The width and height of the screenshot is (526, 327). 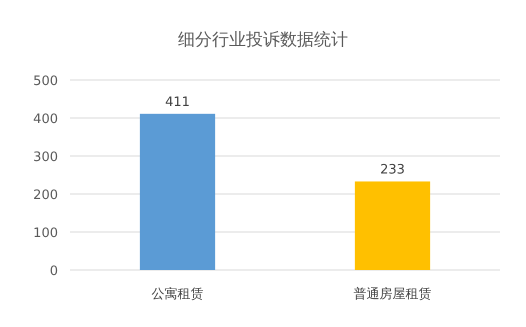 I want to click on data-label: 233, so click(x=392, y=170).